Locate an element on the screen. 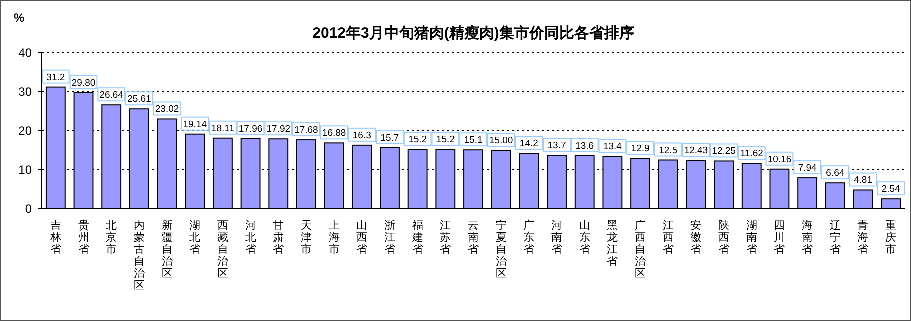 Image resolution: width=911 pixels, height=321 pixels. x-tick-label: 北京市 is located at coordinates (112, 237).